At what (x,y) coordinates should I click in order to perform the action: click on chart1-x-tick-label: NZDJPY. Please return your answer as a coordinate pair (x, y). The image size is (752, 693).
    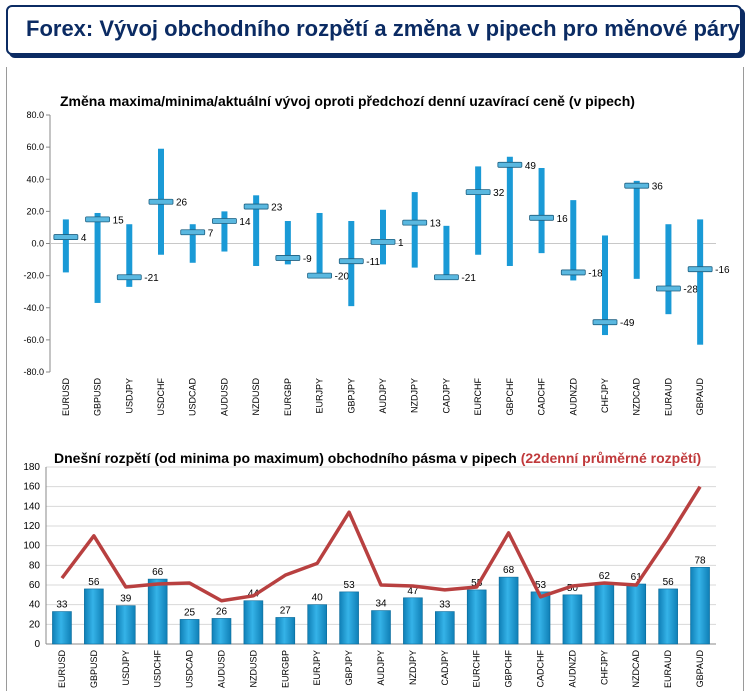
    Looking at the image, I should click on (415, 395).